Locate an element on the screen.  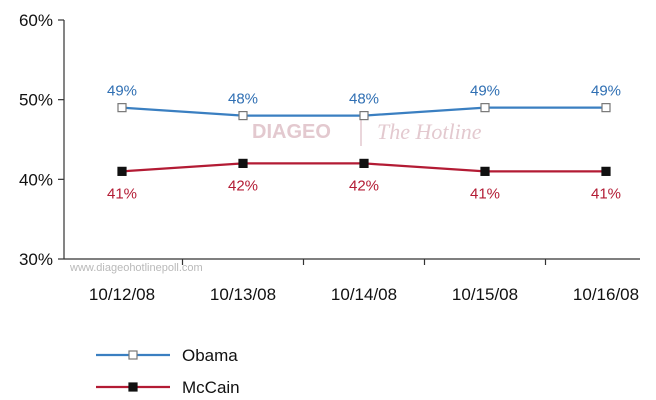
x-tick-label: 10/13/08 is located at coordinates (243, 294).